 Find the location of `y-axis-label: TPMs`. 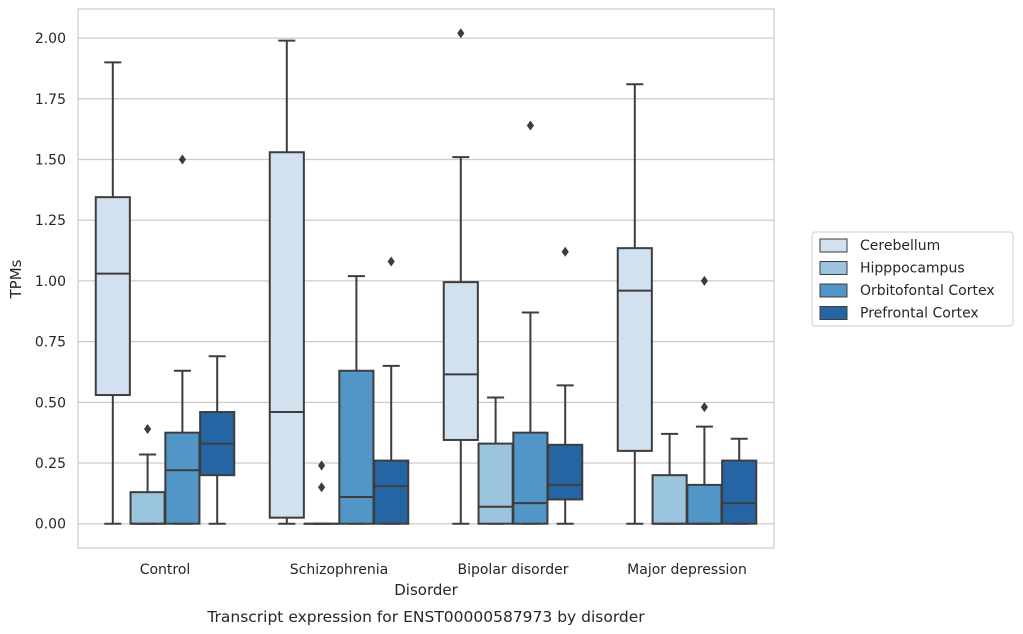

y-axis-label: TPMs is located at coordinates (16, 279).